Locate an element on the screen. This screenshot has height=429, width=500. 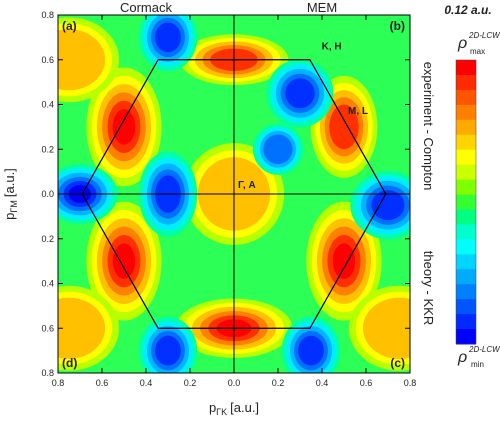
x-tick-label-8: 0.8 is located at coordinates (410, 383).